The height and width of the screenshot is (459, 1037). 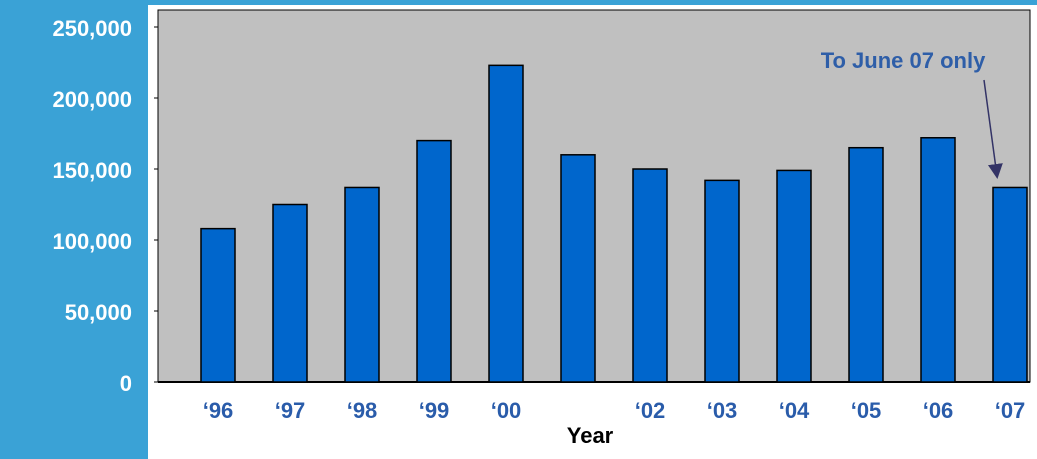 I want to click on y-tick-label: 250,000, so click(x=92, y=28).